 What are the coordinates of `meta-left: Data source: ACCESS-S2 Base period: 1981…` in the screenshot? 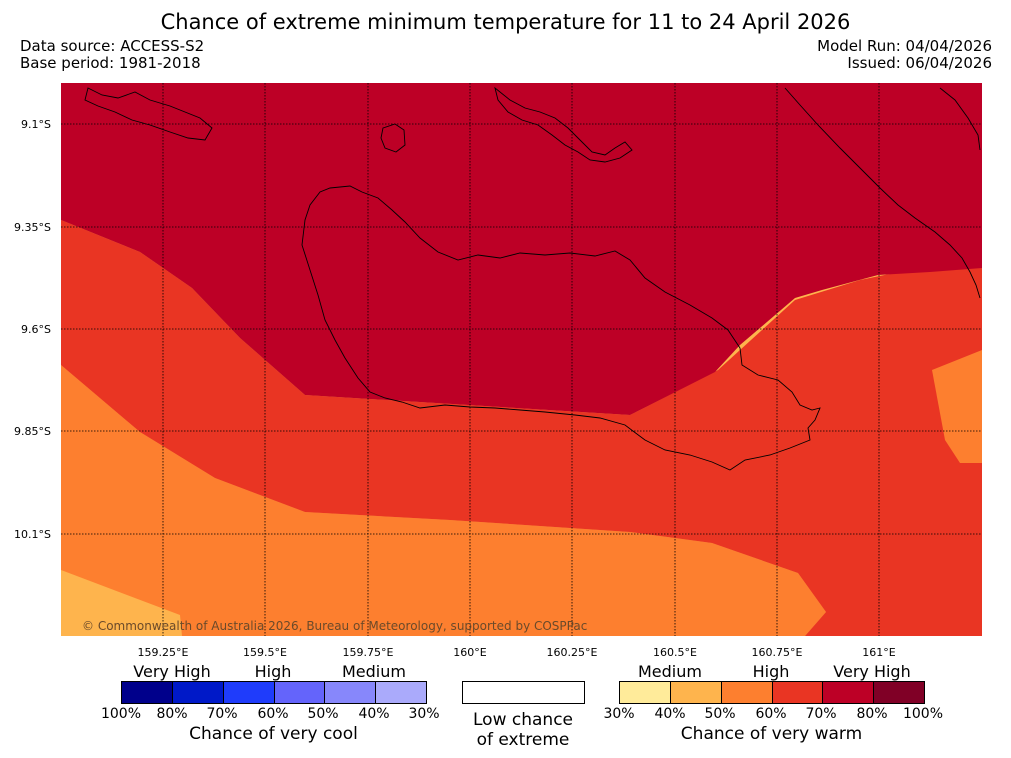 It's located at (112, 55).